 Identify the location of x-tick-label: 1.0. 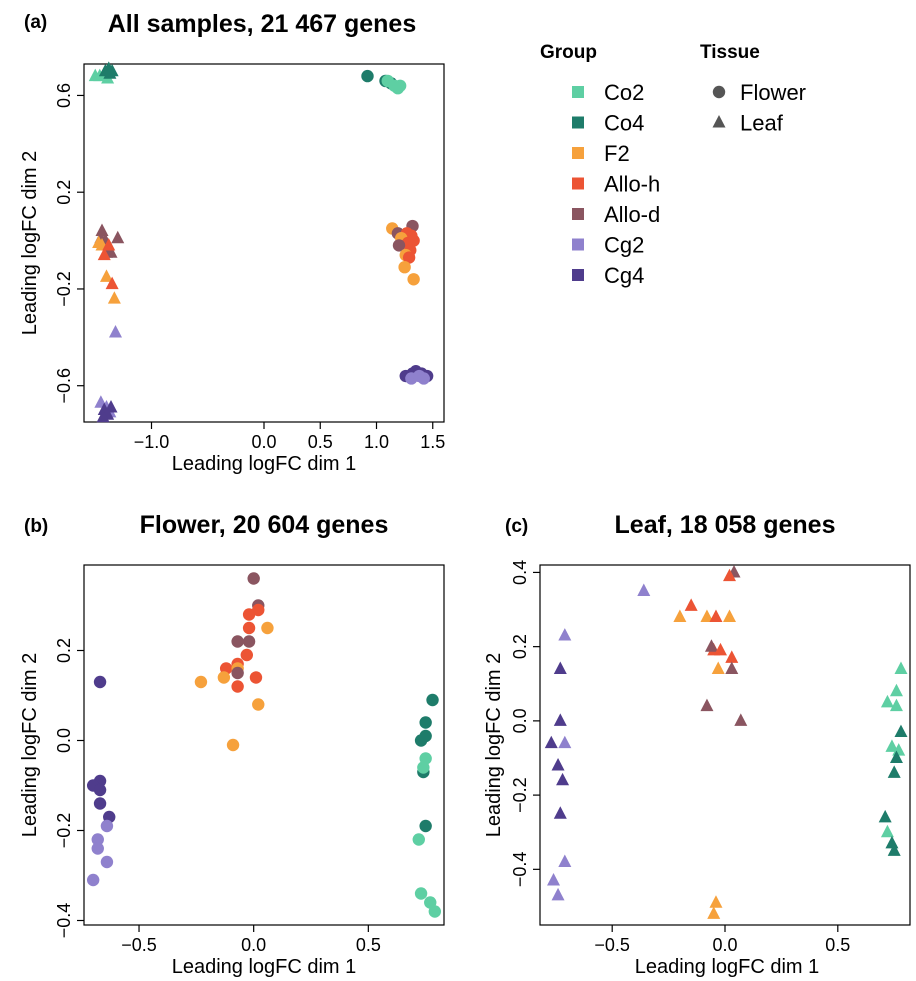
(376, 442).